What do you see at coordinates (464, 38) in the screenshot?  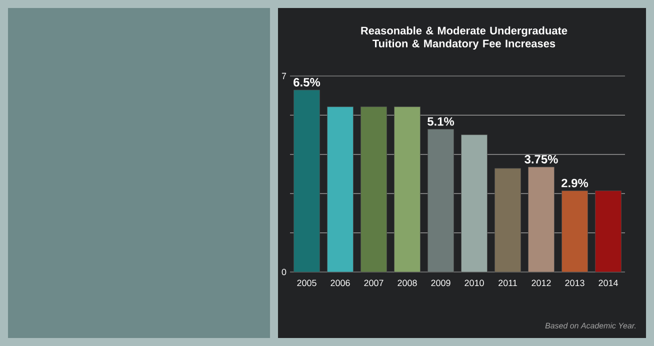 I see `chart-title: Reasonable & Moderate Undergraduate Tuition & Mandatory Fee Increases` at bounding box center [464, 38].